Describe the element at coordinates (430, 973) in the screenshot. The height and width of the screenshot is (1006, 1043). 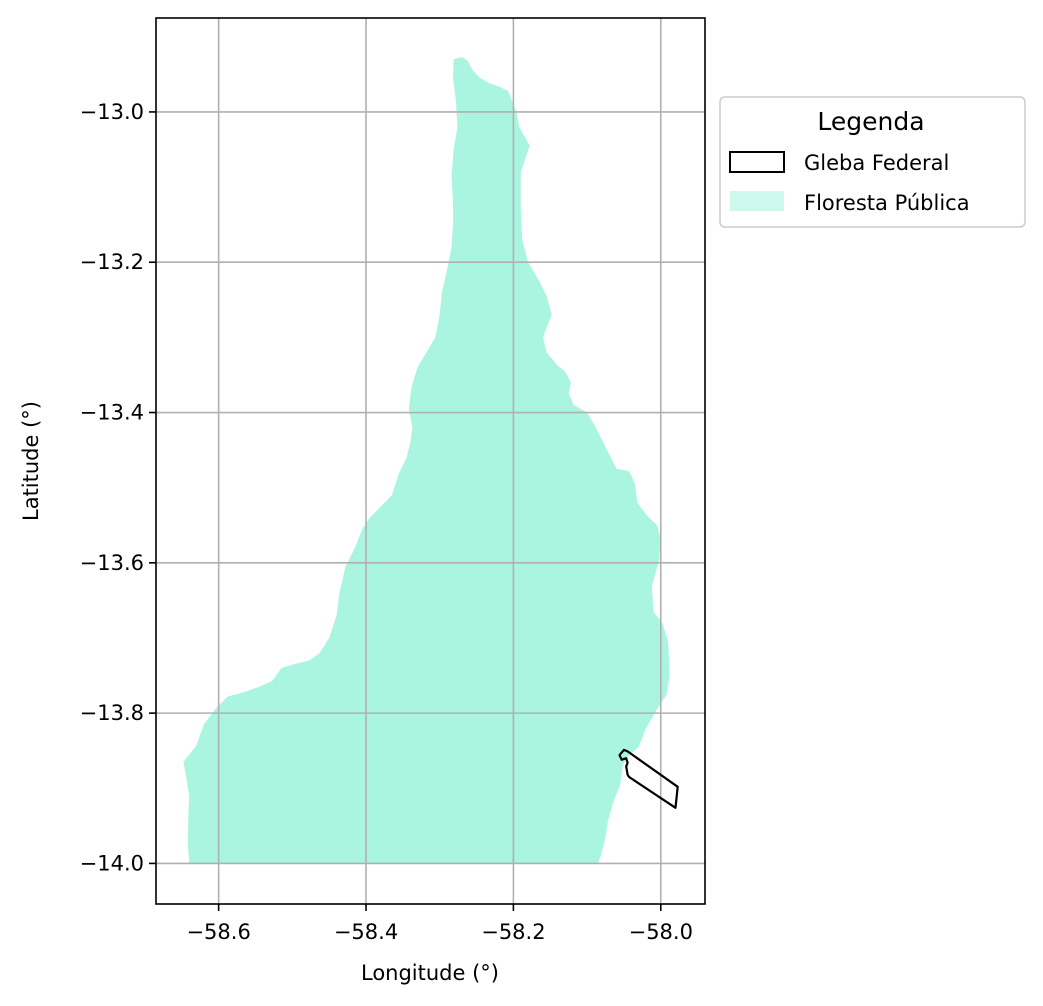
I see `x-axis-title: Longitude (°)` at that location.